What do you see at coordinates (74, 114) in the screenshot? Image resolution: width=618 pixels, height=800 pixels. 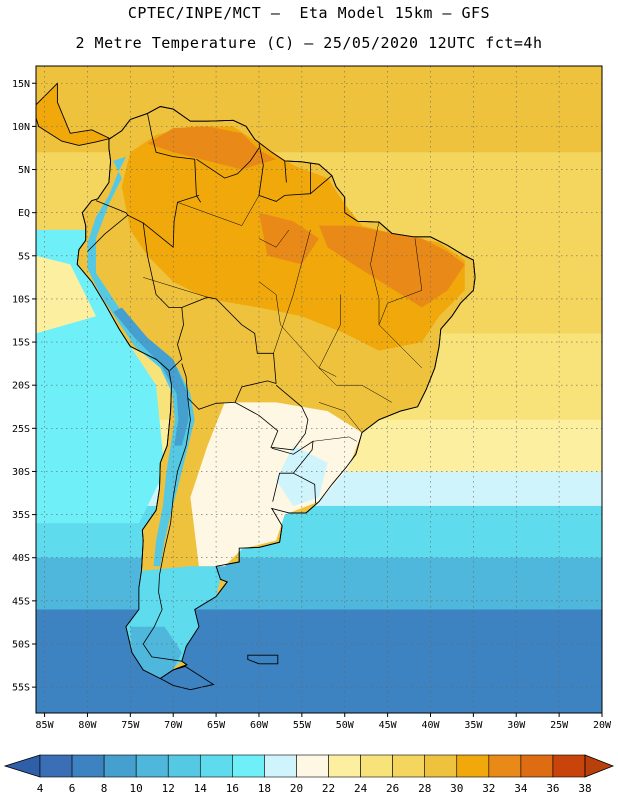 I see `central-america` at bounding box center [74, 114].